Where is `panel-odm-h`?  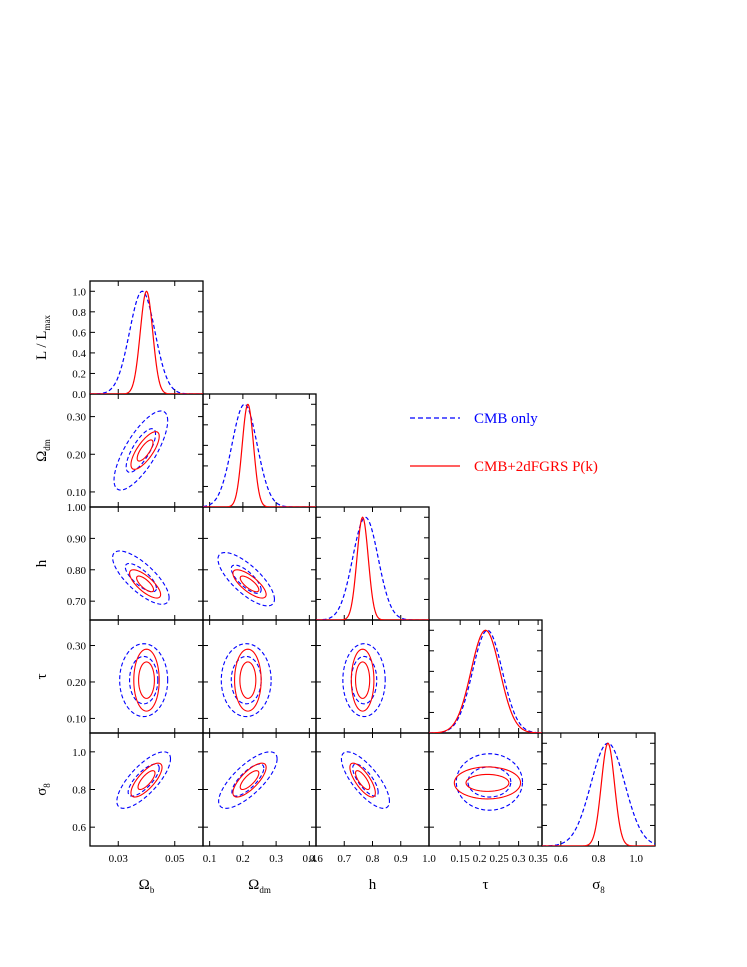
panel-odm-h is located at coordinates (259, 563).